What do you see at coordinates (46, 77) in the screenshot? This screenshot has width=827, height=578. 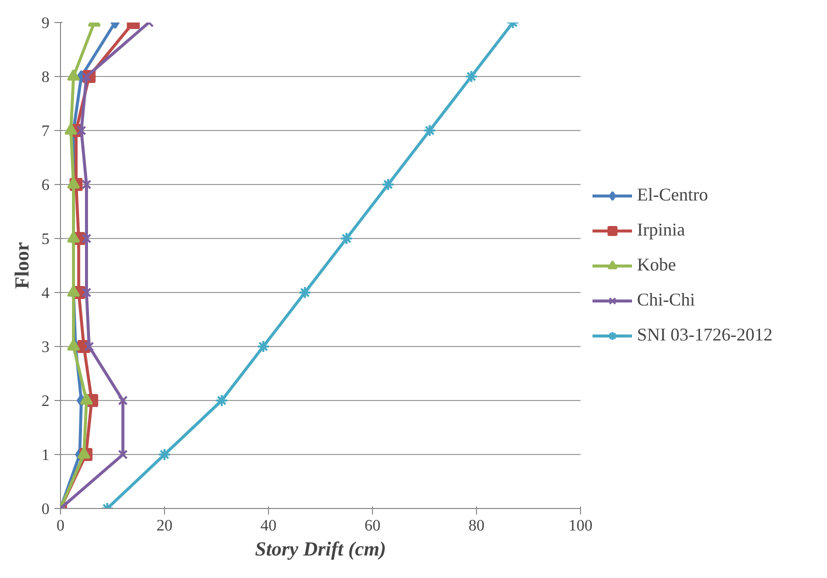 I see `y-tick-label: 8` at bounding box center [46, 77].